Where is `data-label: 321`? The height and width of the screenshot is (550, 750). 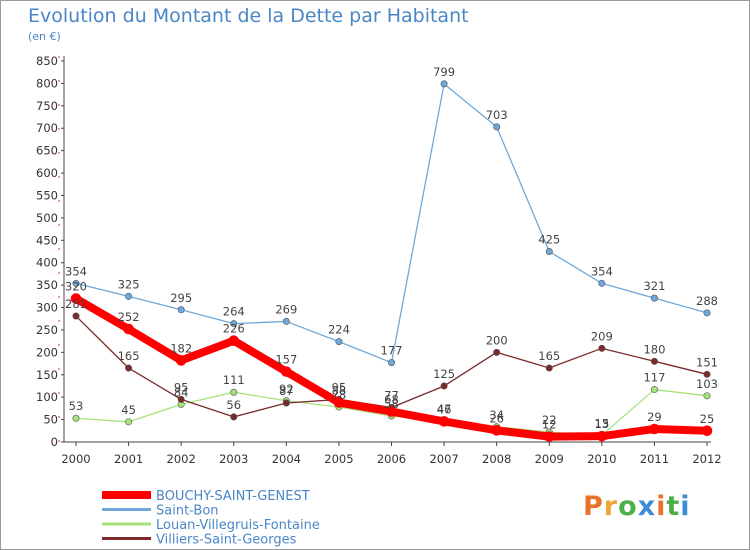
data-label: 321 is located at coordinates (654, 286).